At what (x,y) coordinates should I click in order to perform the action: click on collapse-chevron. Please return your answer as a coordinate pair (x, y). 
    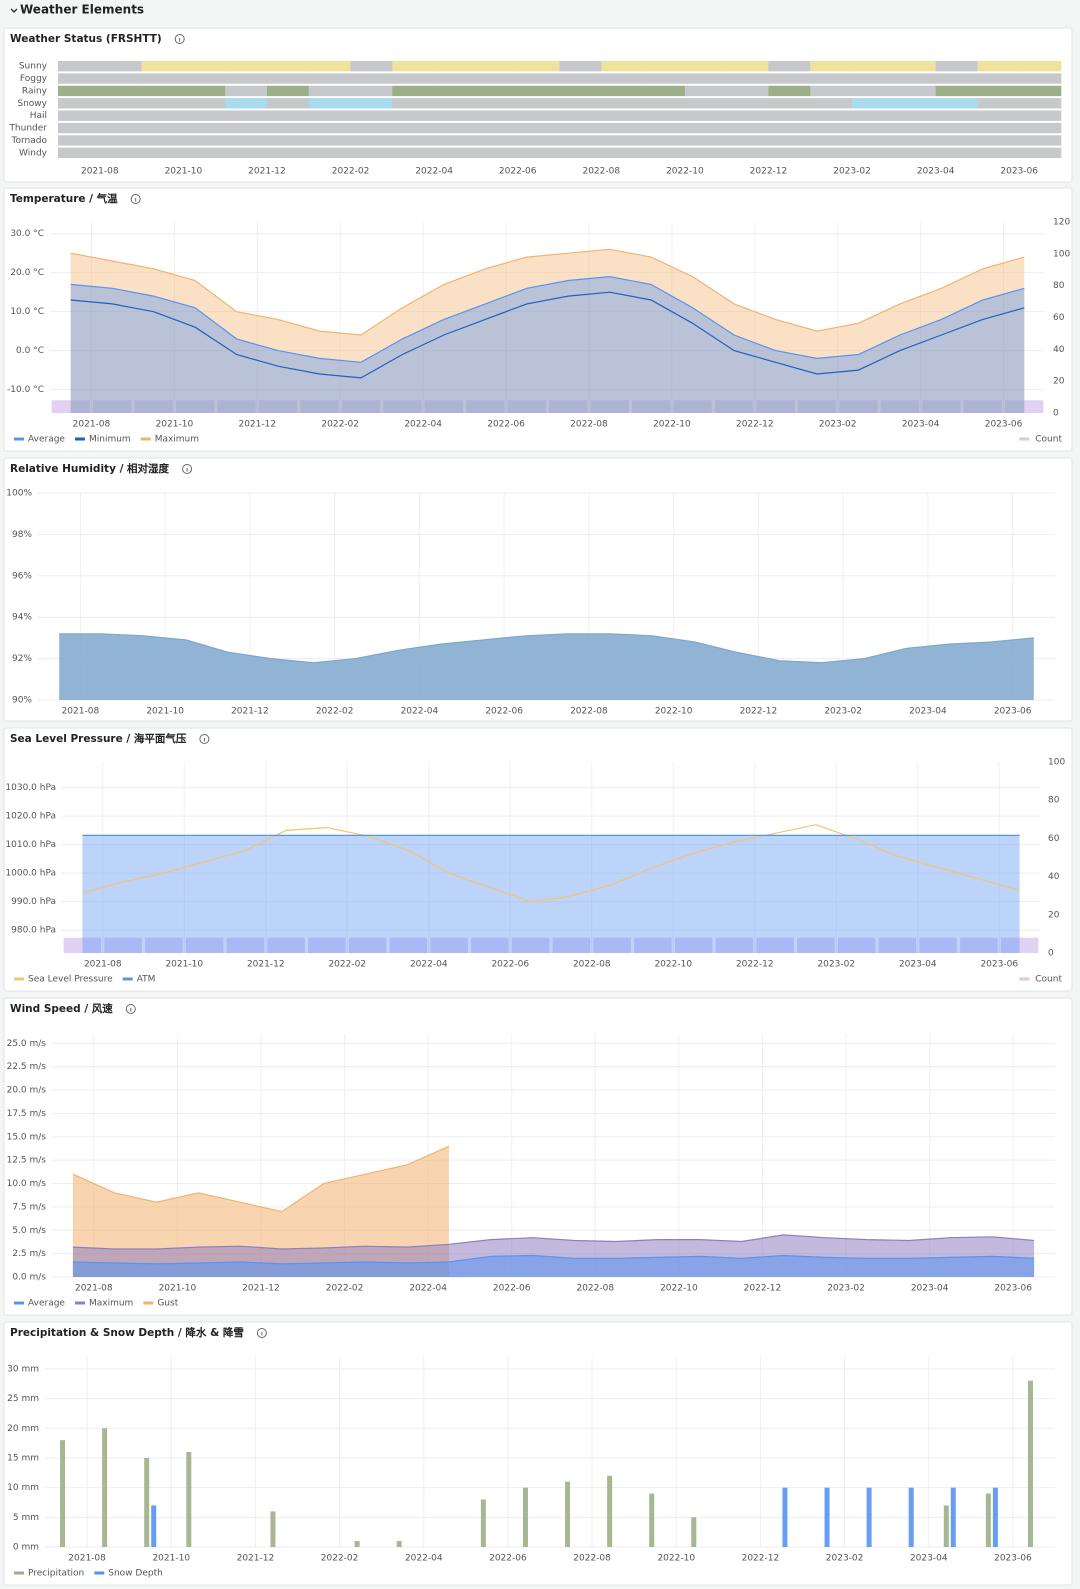
    Looking at the image, I should click on (14, 10).